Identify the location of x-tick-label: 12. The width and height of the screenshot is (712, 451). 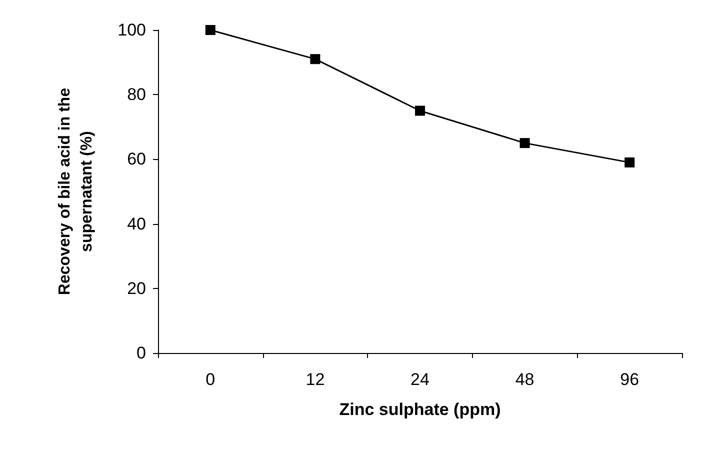
(315, 379).